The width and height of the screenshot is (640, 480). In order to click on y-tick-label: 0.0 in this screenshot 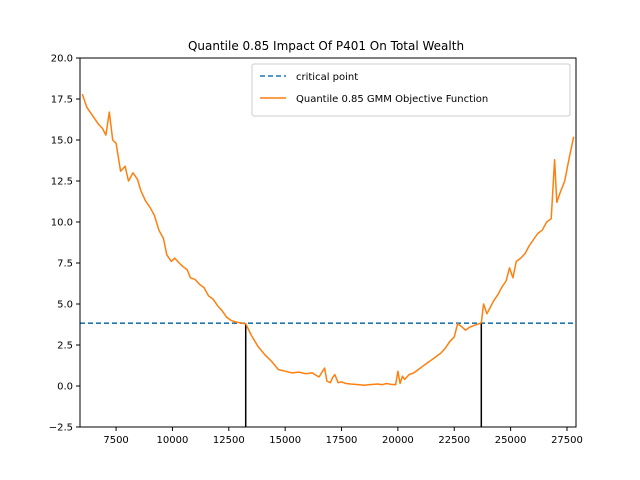, I will do `click(65, 387)`.